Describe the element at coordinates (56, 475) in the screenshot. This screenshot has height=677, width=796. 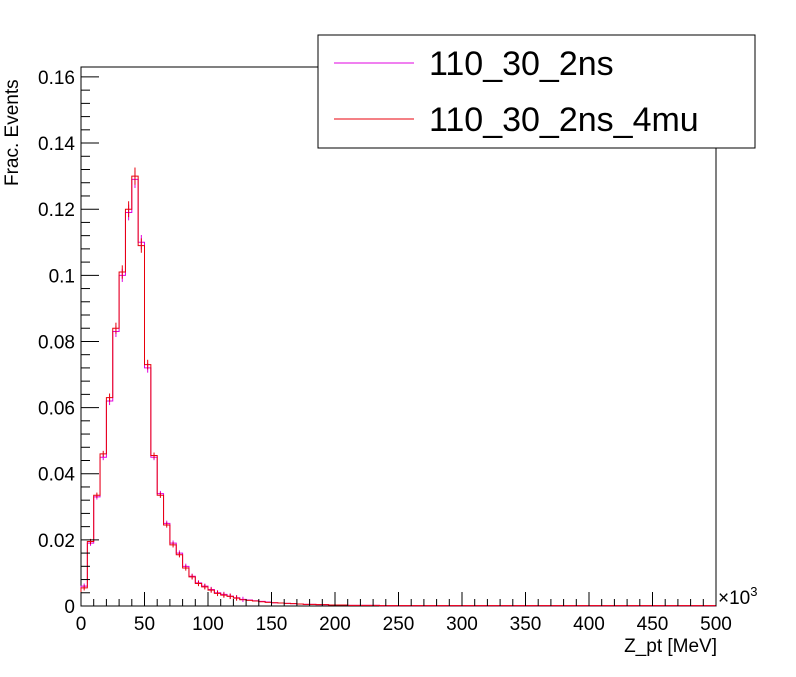
I see `y-tick-label: 0.04` at that location.